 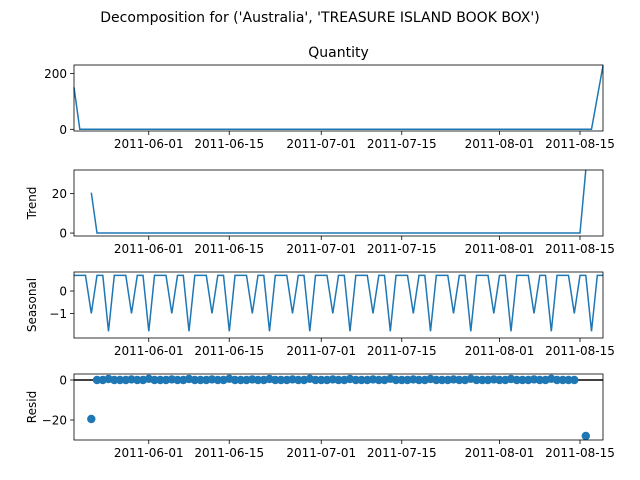 What do you see at coordinates (32, 204) in the screenshot?
I see `y-axis-label: Trend` at bounding box center [32, 204].